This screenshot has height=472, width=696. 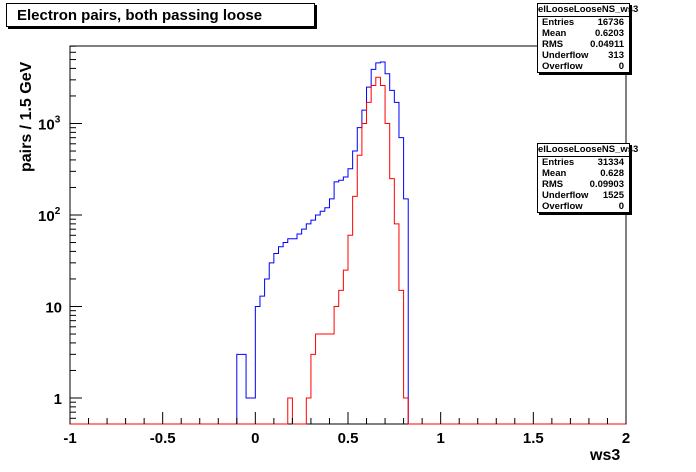 I want to click on stats-row: Underflow 1525, so click(x=583, y=195).